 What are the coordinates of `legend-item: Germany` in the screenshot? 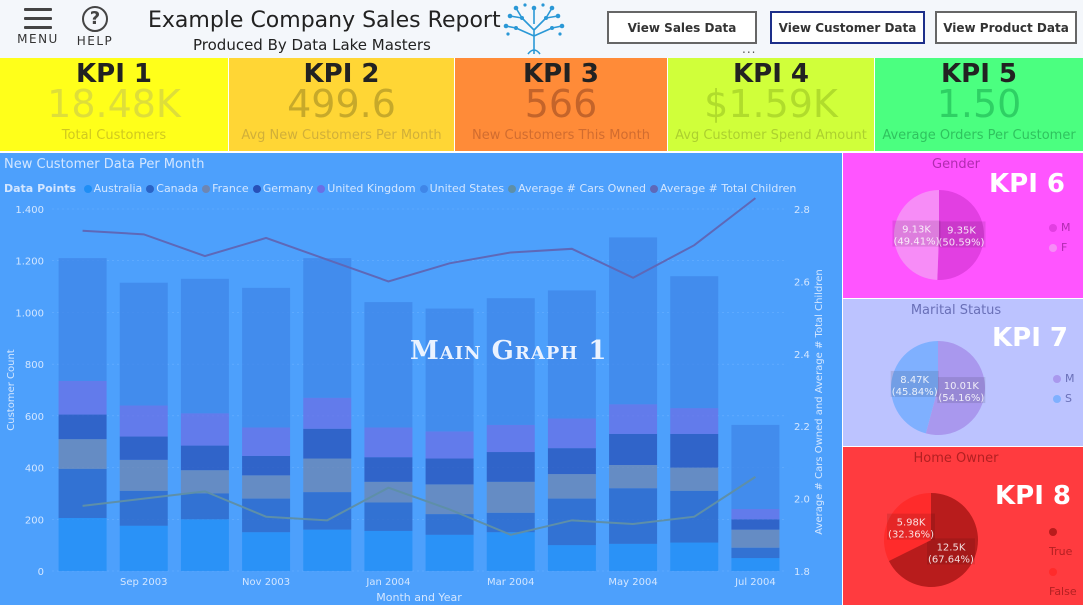 It's located at (283, 188).